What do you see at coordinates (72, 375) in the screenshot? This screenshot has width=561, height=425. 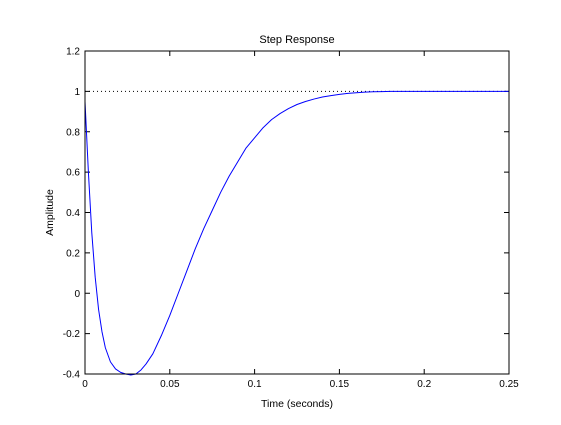 I see `y-tick-label: -0.4` at bounding box center [72, 375].